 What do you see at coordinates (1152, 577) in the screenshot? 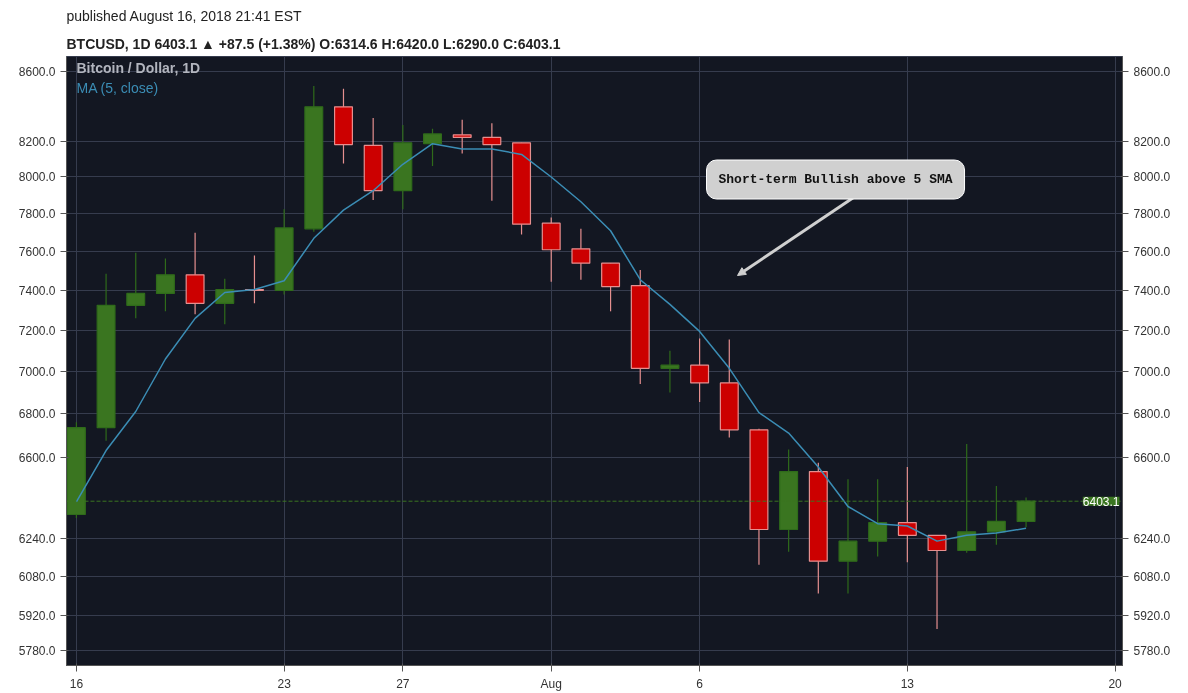
I see `y-tick-label: 6080.0` at bounding box center [1152, 577].